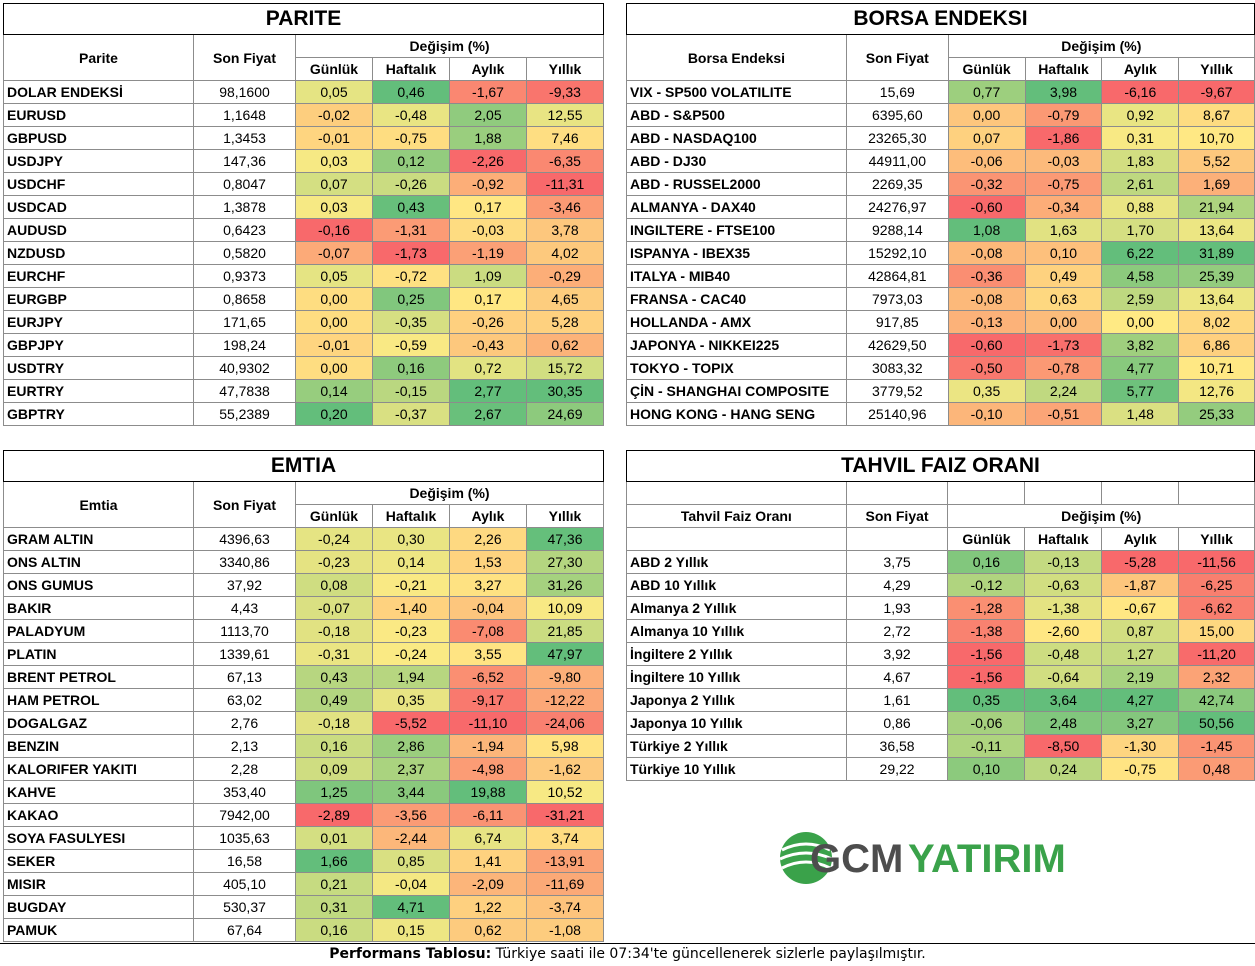 The width and height of the screenshot is (1255, 966). What do you see at coordinates (1063, 368) in the screenshot?
I see `weekly-change: -0,78` at bounding box center [1063, 368].